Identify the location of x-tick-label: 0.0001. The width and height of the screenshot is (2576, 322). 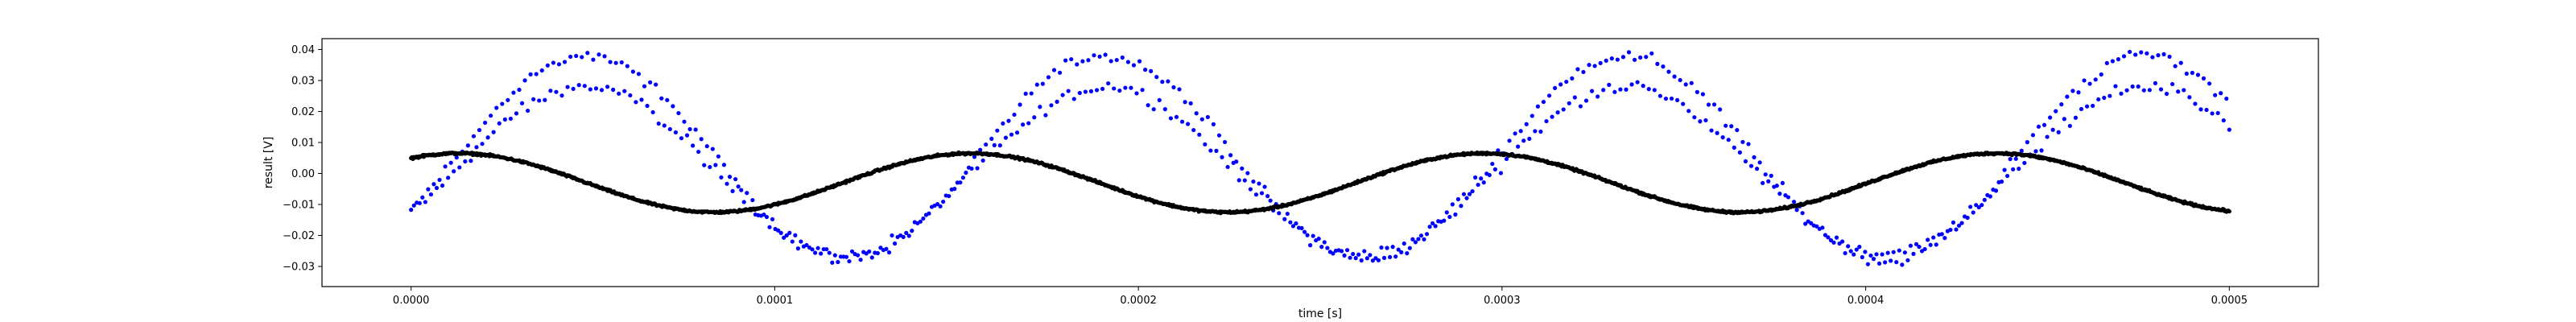
(775, 301).